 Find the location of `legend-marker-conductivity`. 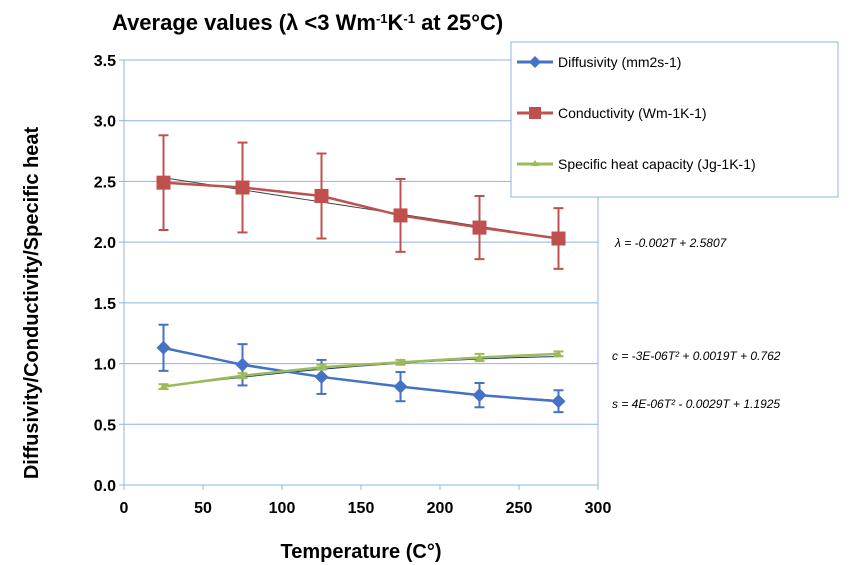

legend-marker-conductivity is located at coordinates (535, 113).